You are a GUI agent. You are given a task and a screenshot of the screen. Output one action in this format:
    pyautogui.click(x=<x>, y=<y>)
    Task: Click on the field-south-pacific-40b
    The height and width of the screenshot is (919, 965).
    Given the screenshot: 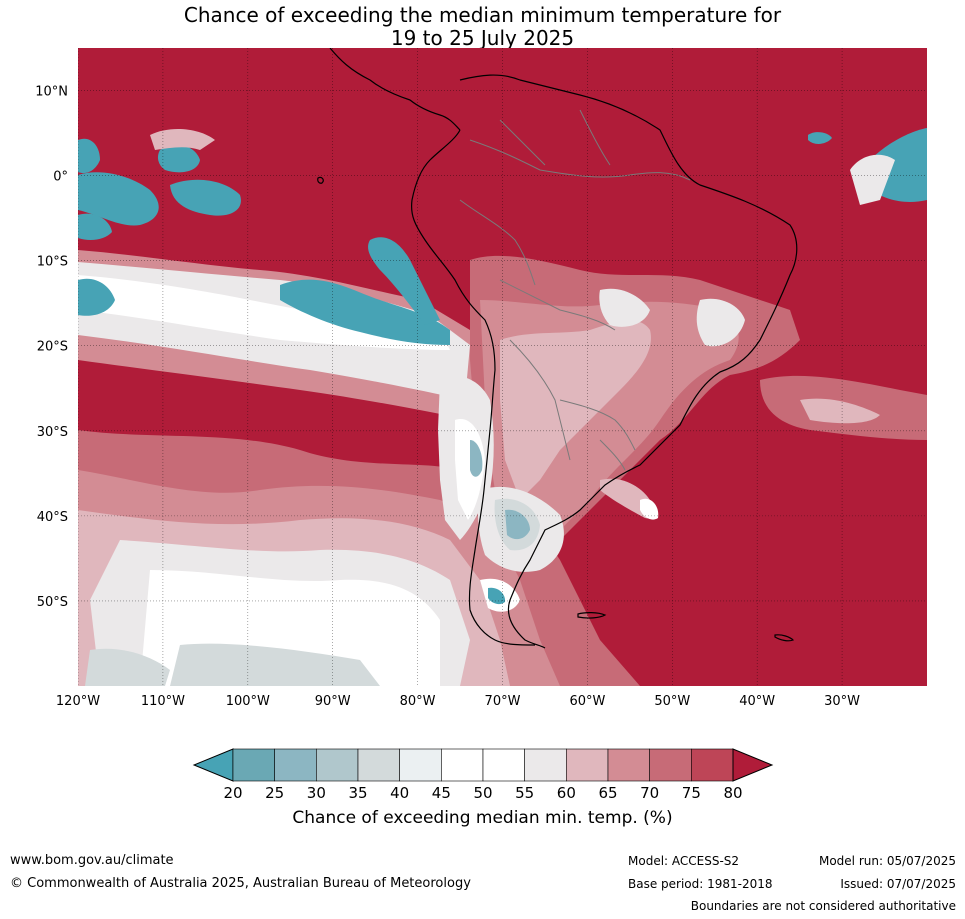 What is the action you would take?
    pyautogui.click(x=127, y=667)
    